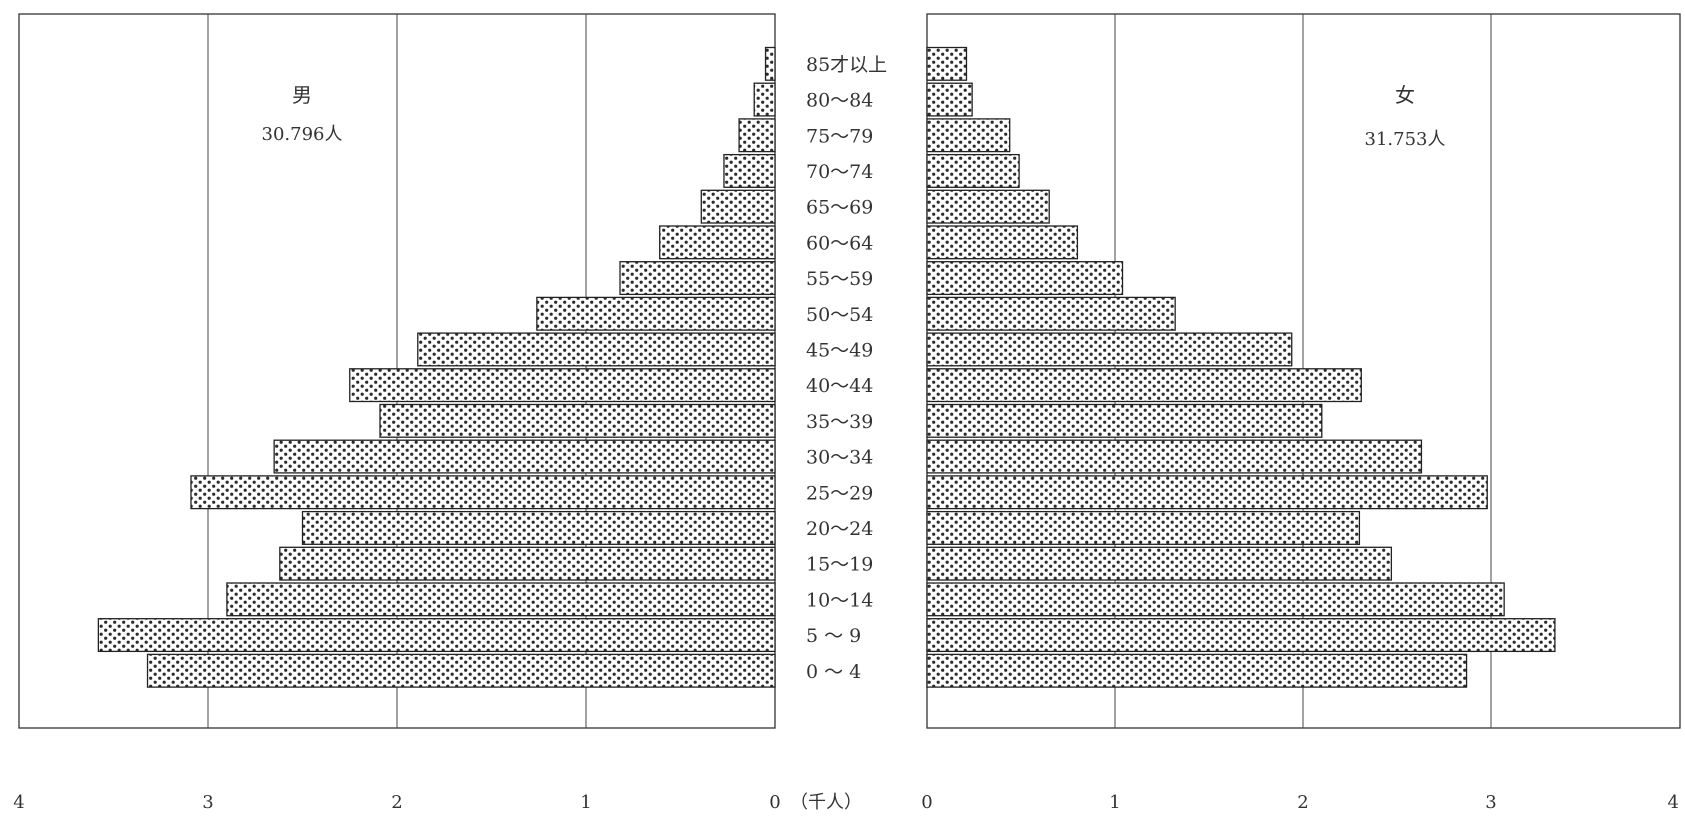 This screenshot has height=825, width=1685. Describe the element at coordinates (839, 208) in the screenshot. I see `age-label: 65～69` at that location.